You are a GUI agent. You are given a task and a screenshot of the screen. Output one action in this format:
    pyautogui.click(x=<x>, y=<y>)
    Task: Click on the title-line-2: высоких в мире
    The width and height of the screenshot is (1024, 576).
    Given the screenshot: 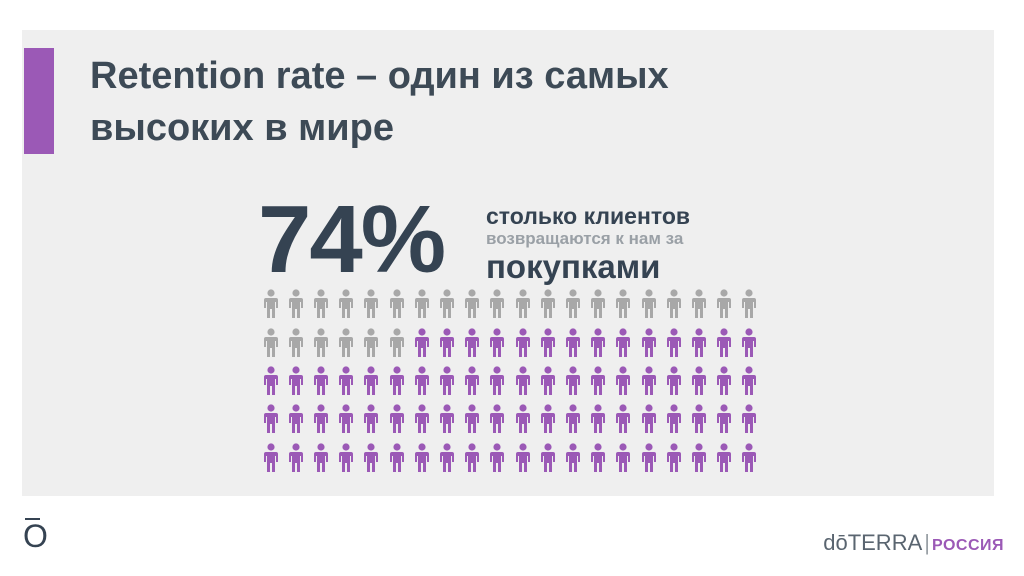 What is the action you would take?
    pyautogui.click(x=470, y=128)
    